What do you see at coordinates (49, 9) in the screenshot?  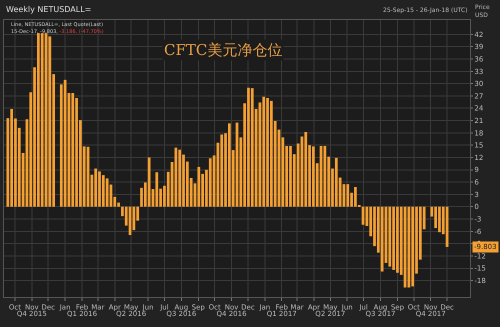 I see `chart-title: Weekly NETUSDALL=` at bounding box center [49, 9].